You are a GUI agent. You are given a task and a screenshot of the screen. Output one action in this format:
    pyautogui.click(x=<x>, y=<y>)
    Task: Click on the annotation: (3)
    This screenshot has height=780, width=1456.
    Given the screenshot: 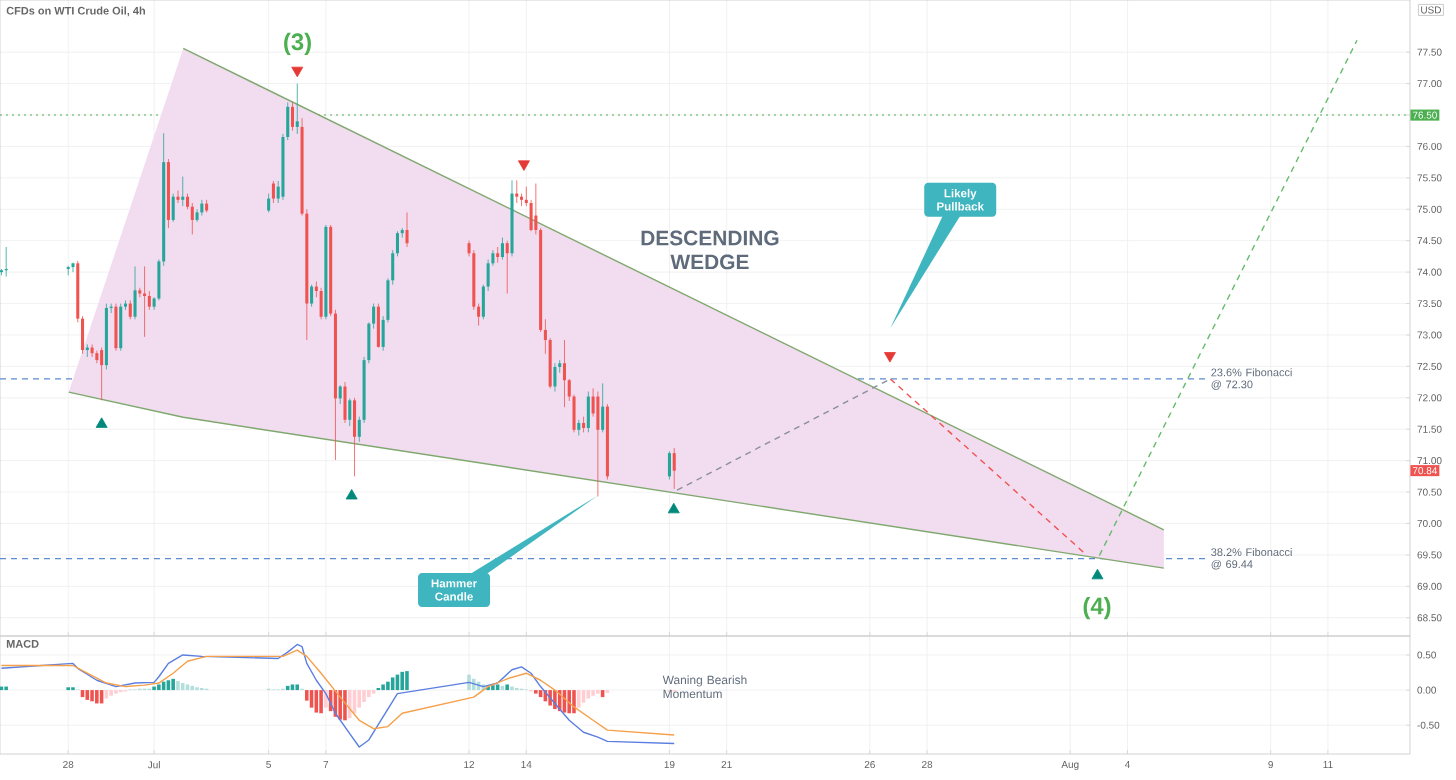 What is the action you would take?
    pyautogui.click(x=297, y=44)
    